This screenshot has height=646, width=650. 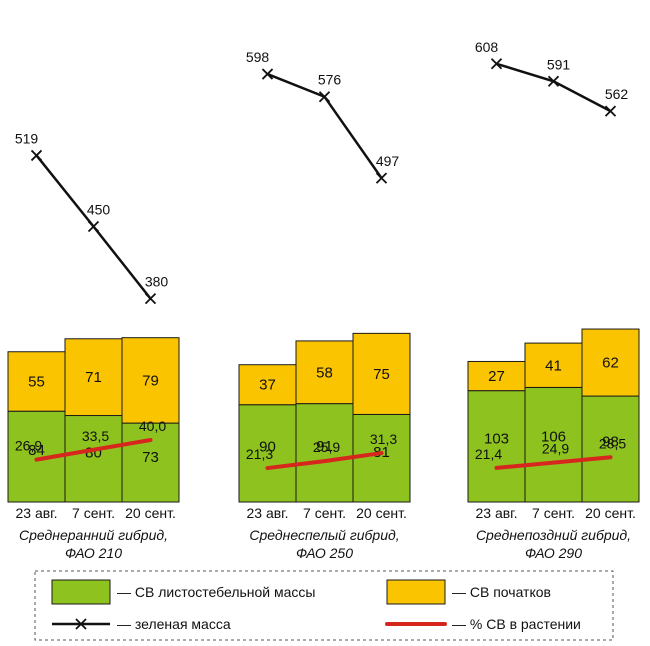 I want to click on green-mass-label: 450, so click(x=99, y=210).